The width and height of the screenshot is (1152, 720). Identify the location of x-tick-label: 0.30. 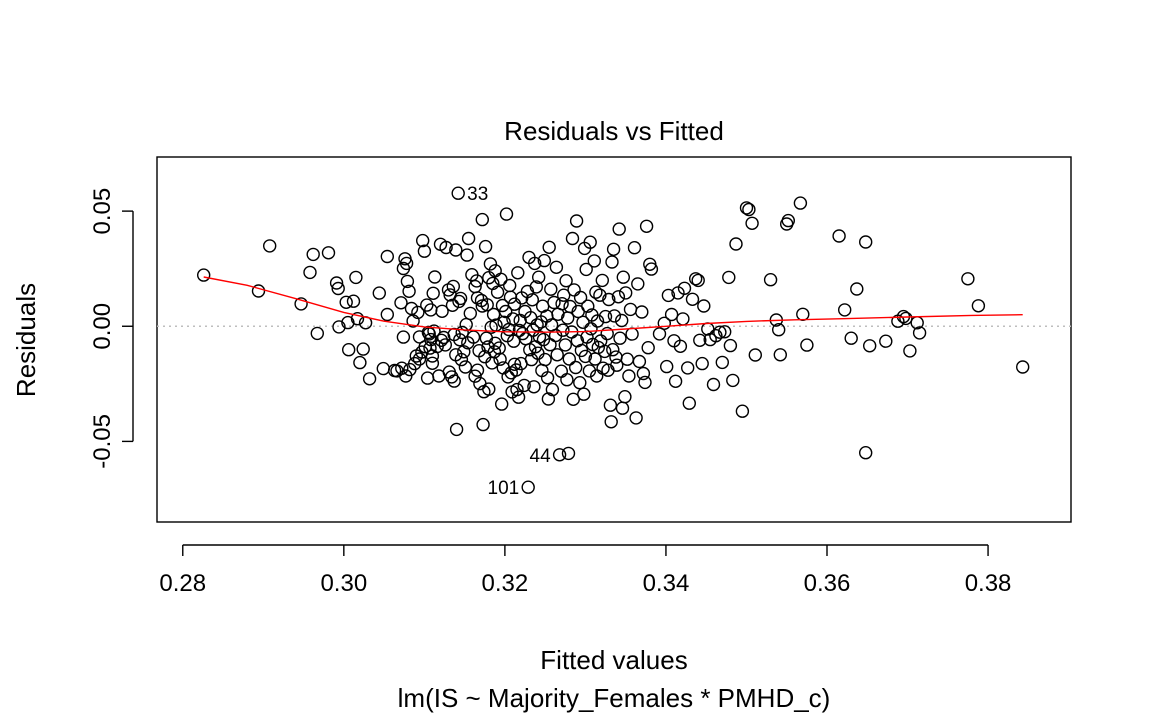
(343, 583).